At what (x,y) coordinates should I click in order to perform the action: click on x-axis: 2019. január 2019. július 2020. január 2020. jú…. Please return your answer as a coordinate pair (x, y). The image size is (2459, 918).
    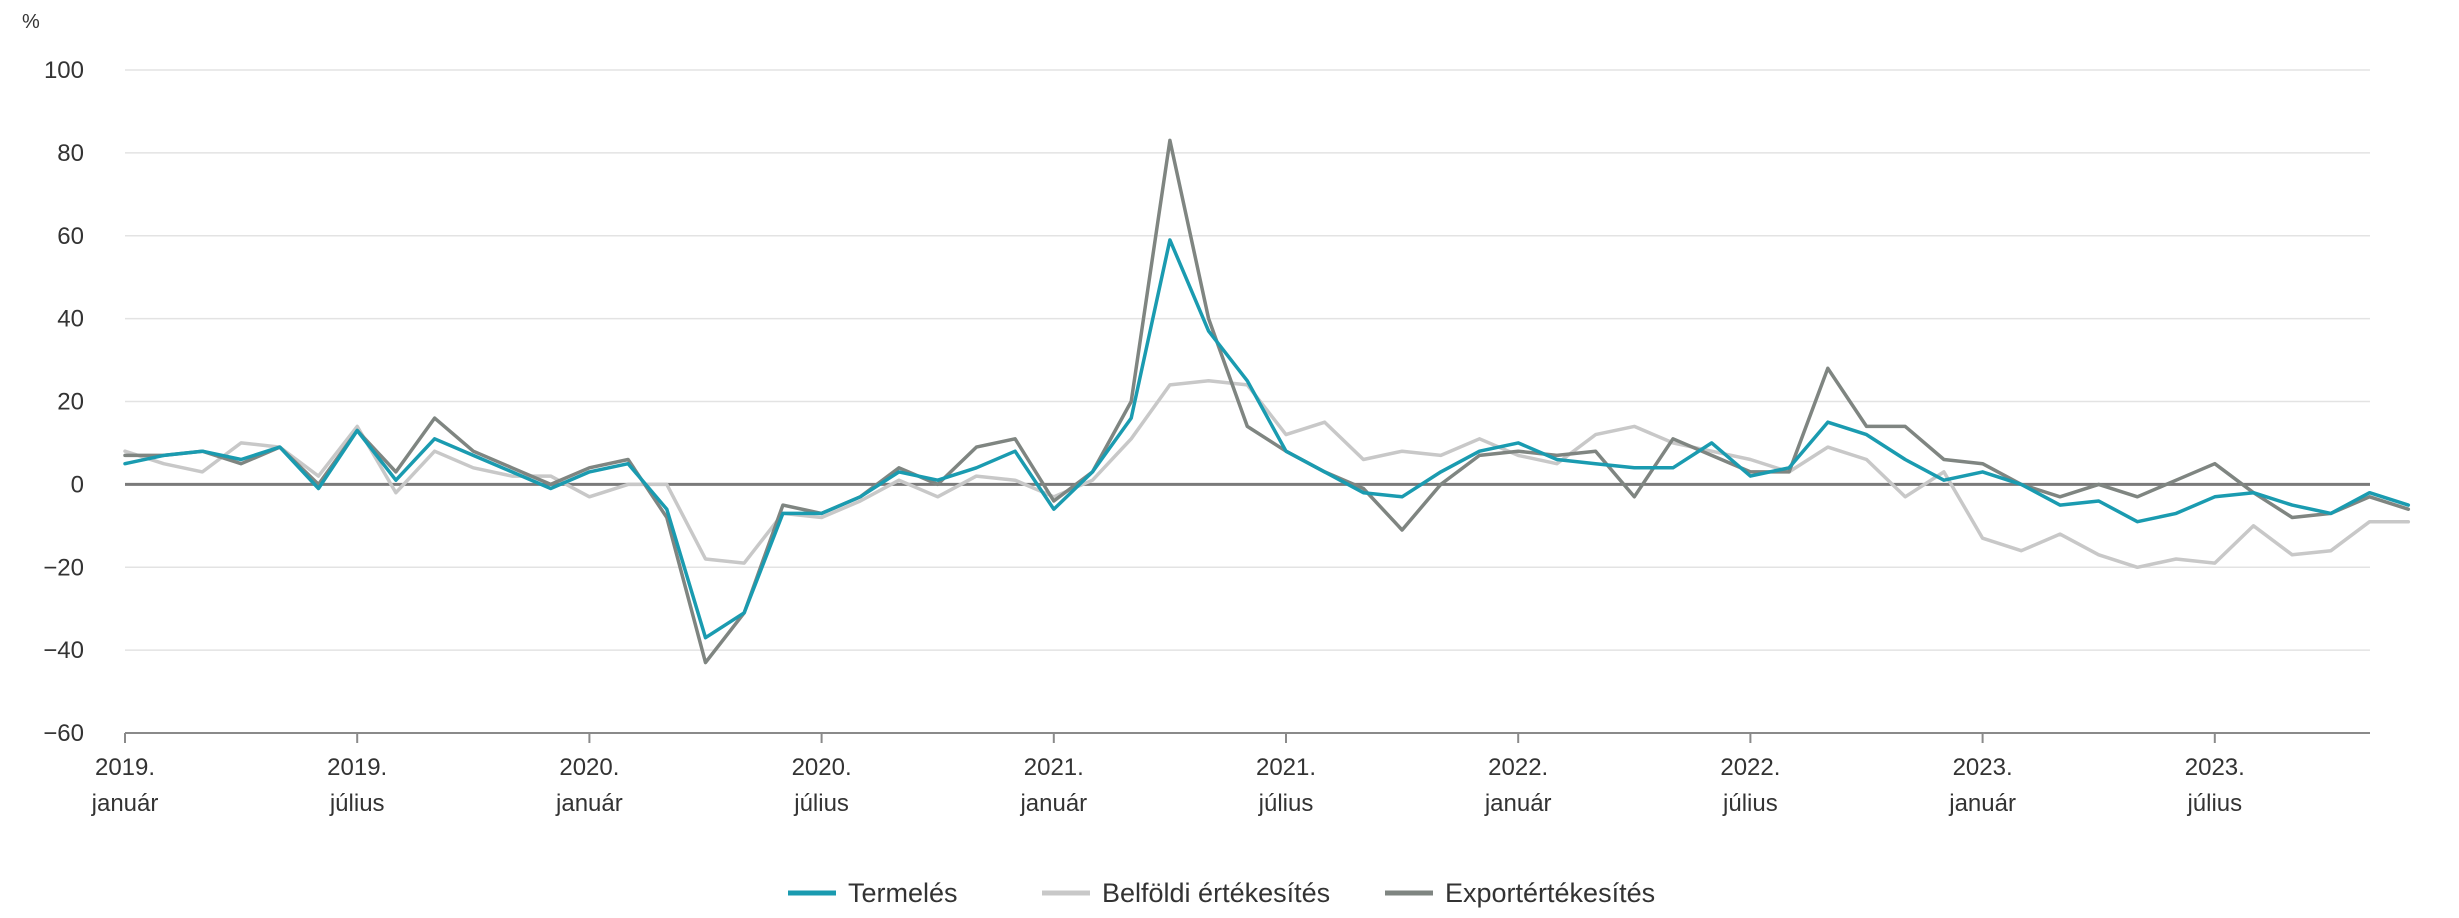
    Looking at the image, I should click on (1230, 774).